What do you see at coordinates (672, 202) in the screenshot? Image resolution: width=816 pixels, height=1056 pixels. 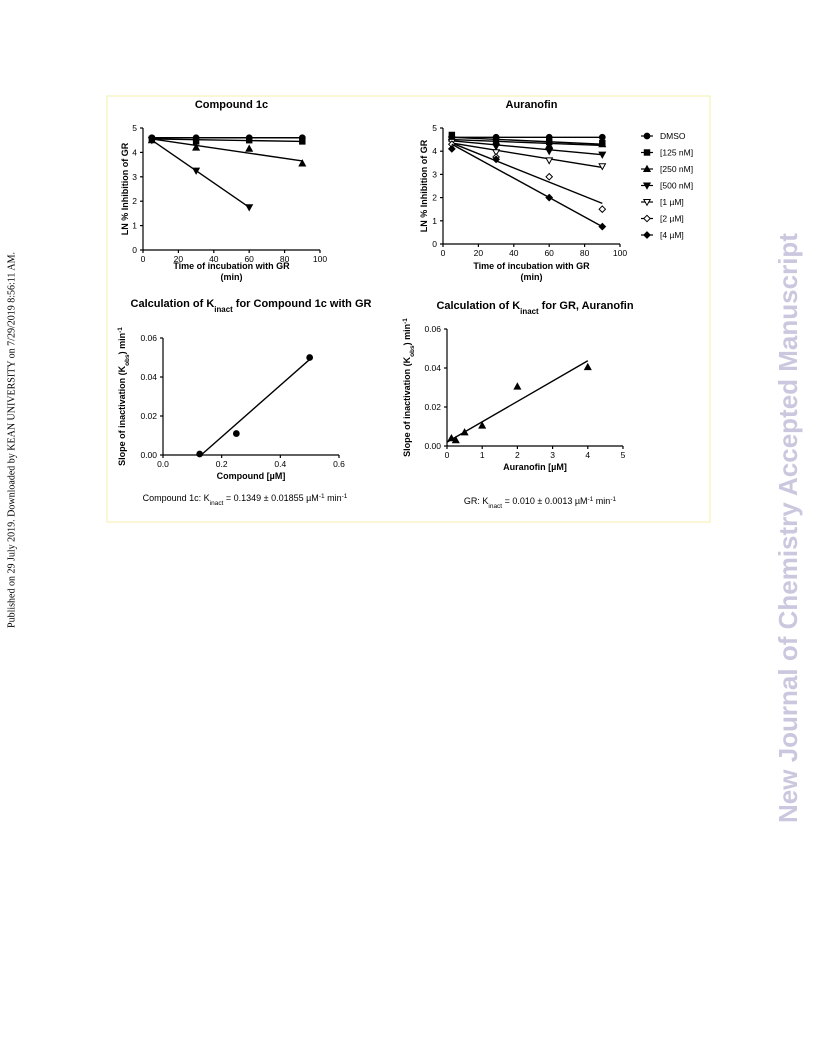 I see `legend-label: [1 µM]` at bounding box center [672, 202].